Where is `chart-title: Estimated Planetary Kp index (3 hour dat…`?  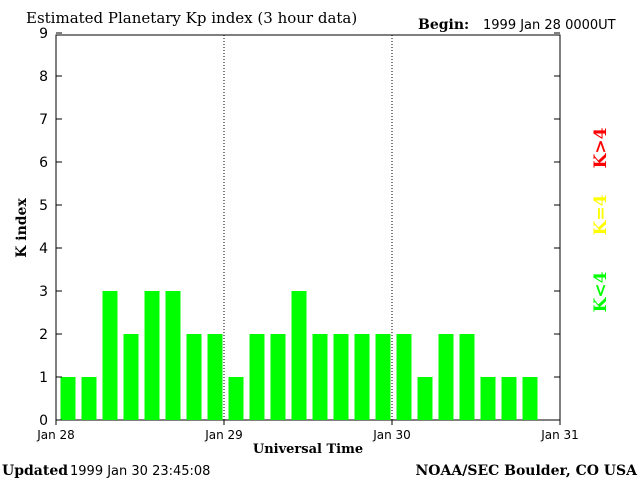
chart-title: Estimated Planetary Kp index (3 hour dat… is located at coordinates (191, 18).